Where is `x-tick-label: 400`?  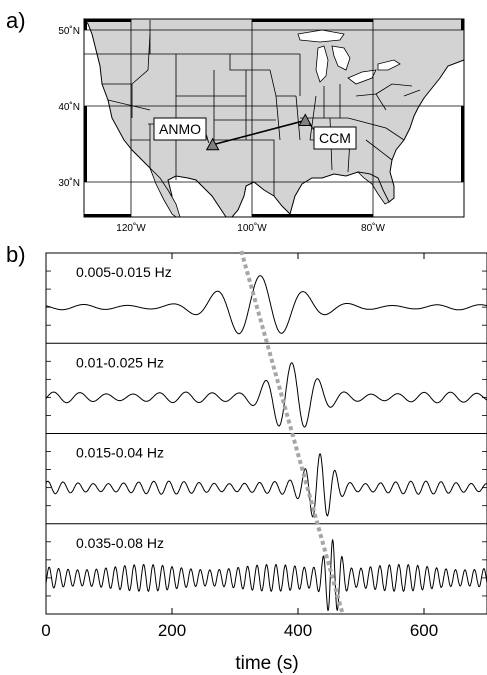
x-tick-label: 400 is located at coordinates (298, 630).